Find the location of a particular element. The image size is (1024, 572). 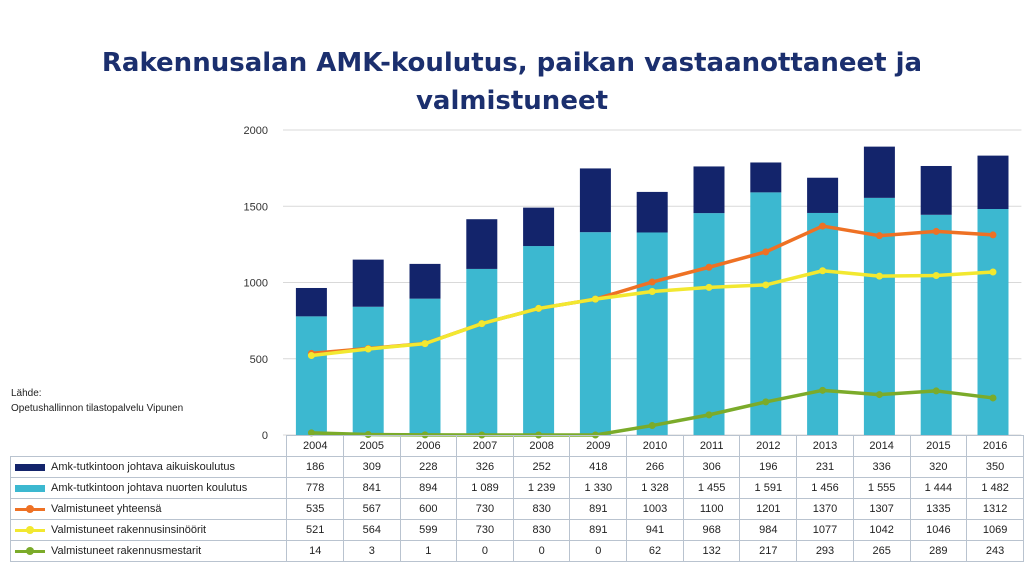

table-cell: 336 is located at coordinates (881, 467).